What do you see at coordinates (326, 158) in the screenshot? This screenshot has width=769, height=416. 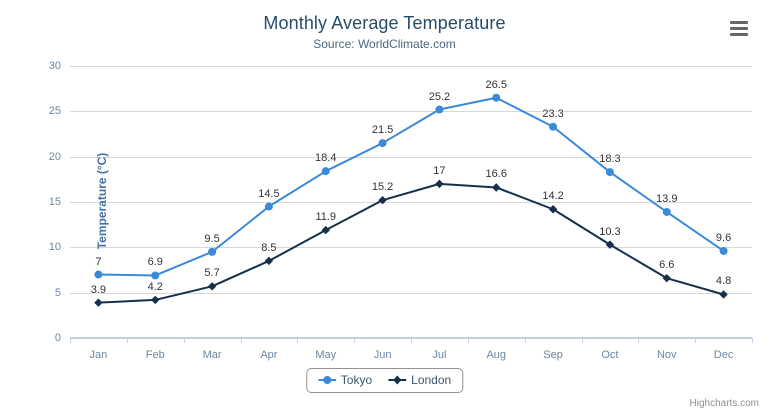 I see `data-point-label: 18.4` at bounding box center [326, 158].